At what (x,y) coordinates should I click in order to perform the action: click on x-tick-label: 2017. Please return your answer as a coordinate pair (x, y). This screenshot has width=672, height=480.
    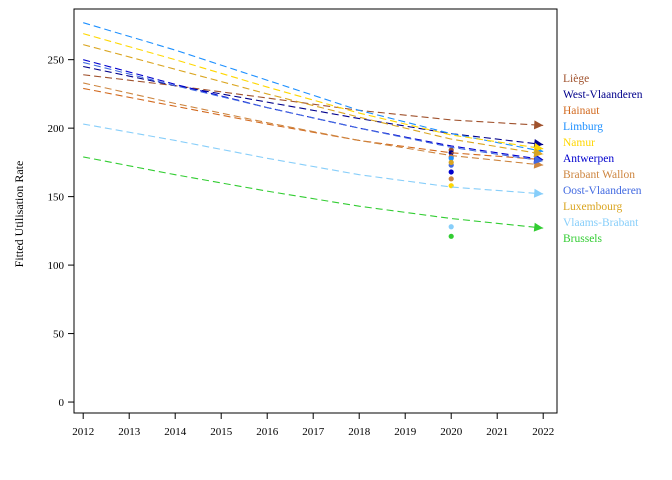
    Looking at the image, I should click on (313, 432).